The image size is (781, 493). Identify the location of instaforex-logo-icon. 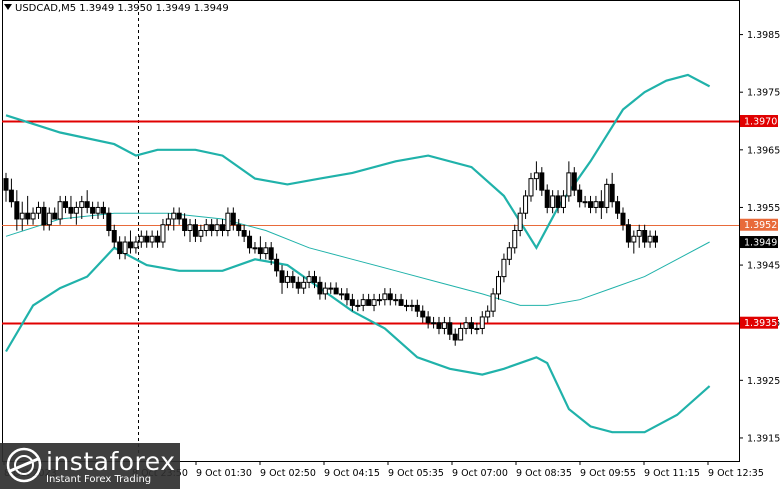
(24, 465).